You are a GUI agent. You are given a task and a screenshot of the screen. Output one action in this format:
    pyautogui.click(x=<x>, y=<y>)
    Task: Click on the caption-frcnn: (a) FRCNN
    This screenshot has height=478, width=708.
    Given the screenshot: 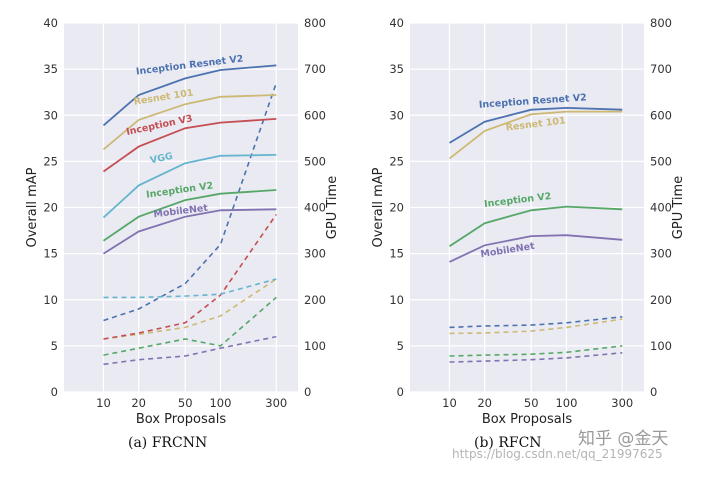 What is the action you would take?
    pyautogui.click(x=168, y=443)
    